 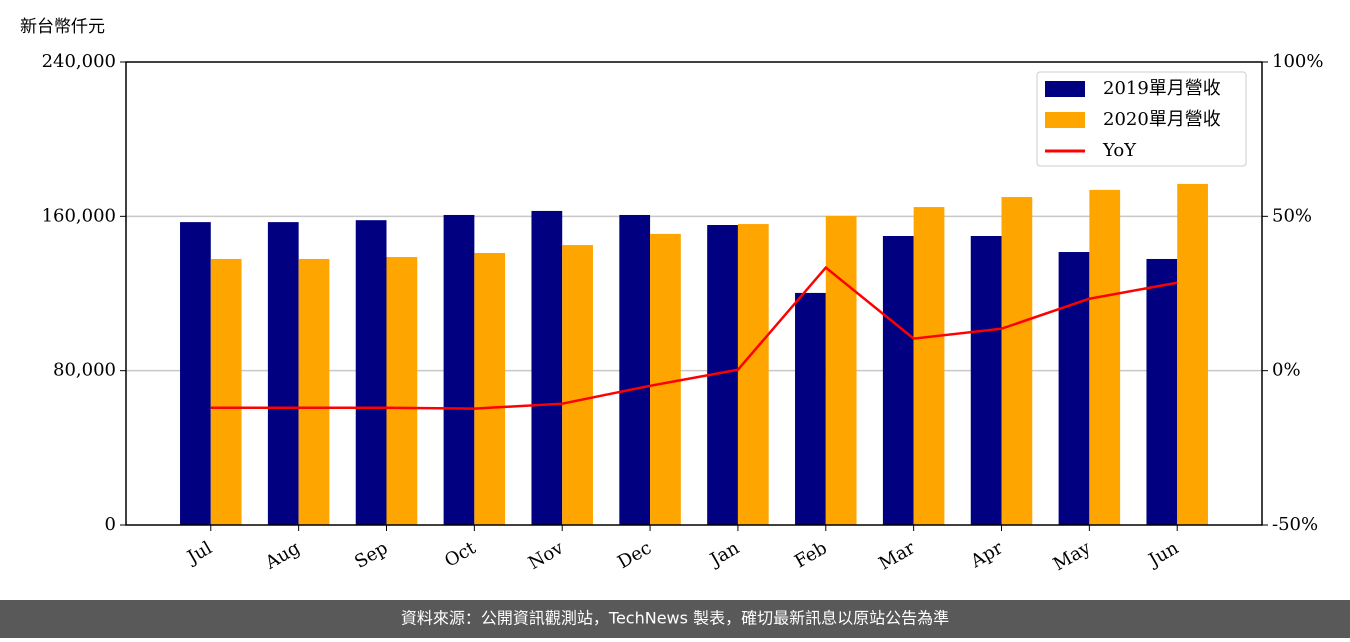 I want to click on x-tick-label: Sep, so click(x=371, y=554).